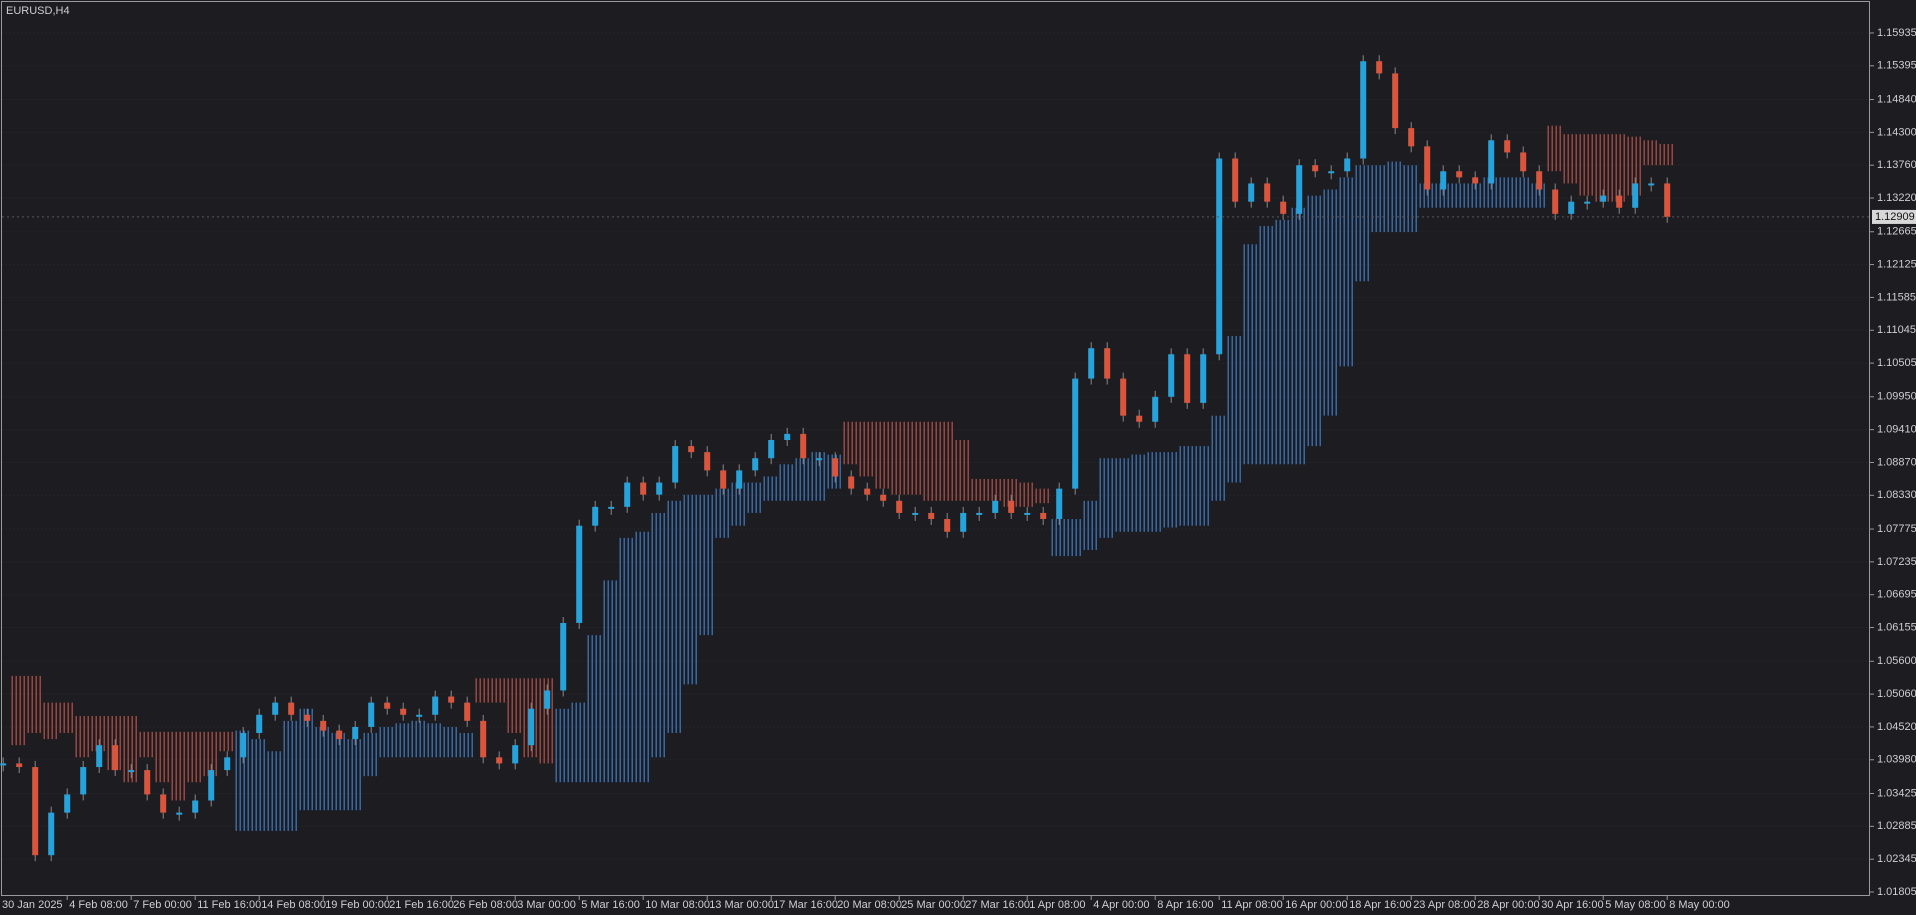 The image size is (1916, 915). Describe the element at coordinates (98, 905) in the screenshot. I see `x-tick-label: 4 Feb 08:00` at that location.